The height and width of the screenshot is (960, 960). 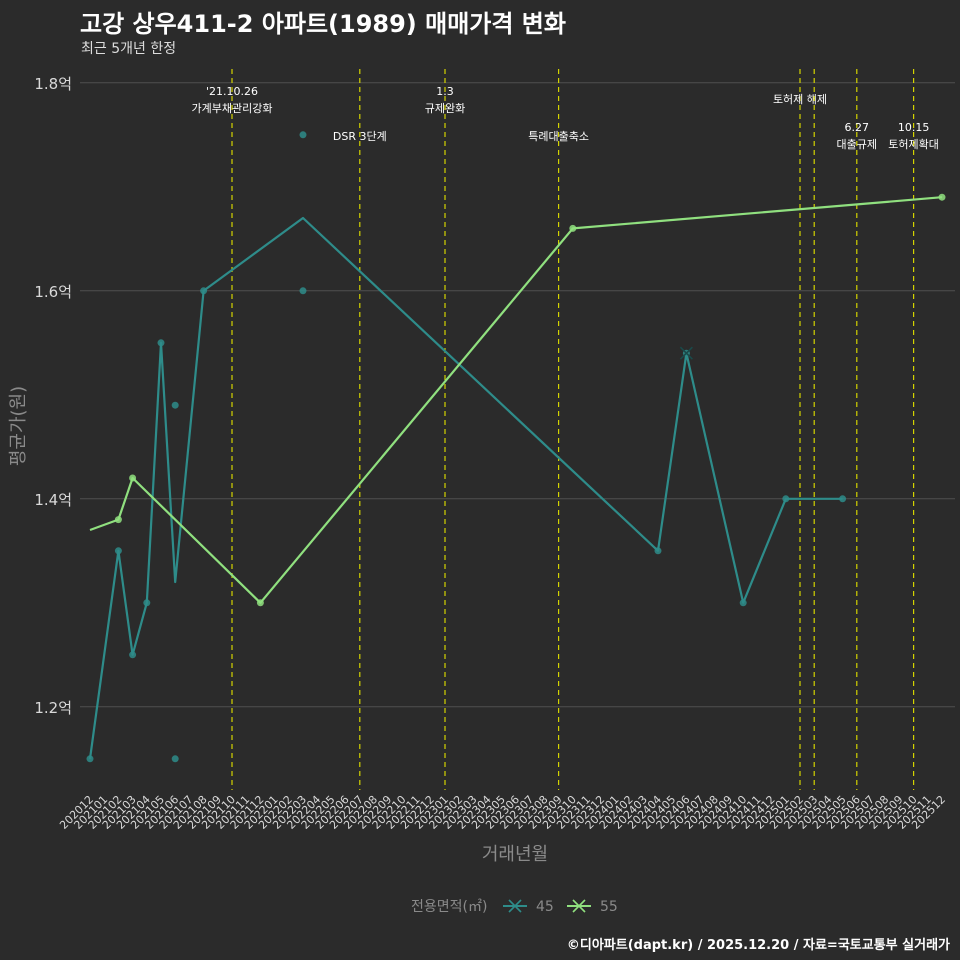 I want to click on event-label: 토허제확대, so click(x=913, y=144).